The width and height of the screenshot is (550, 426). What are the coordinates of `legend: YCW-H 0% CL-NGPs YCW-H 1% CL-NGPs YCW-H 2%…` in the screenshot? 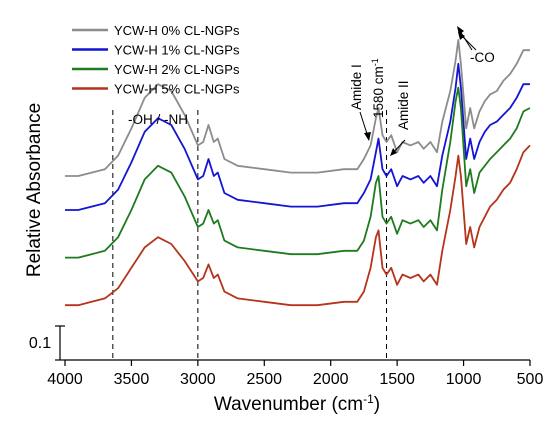 It's located at (156, 60).